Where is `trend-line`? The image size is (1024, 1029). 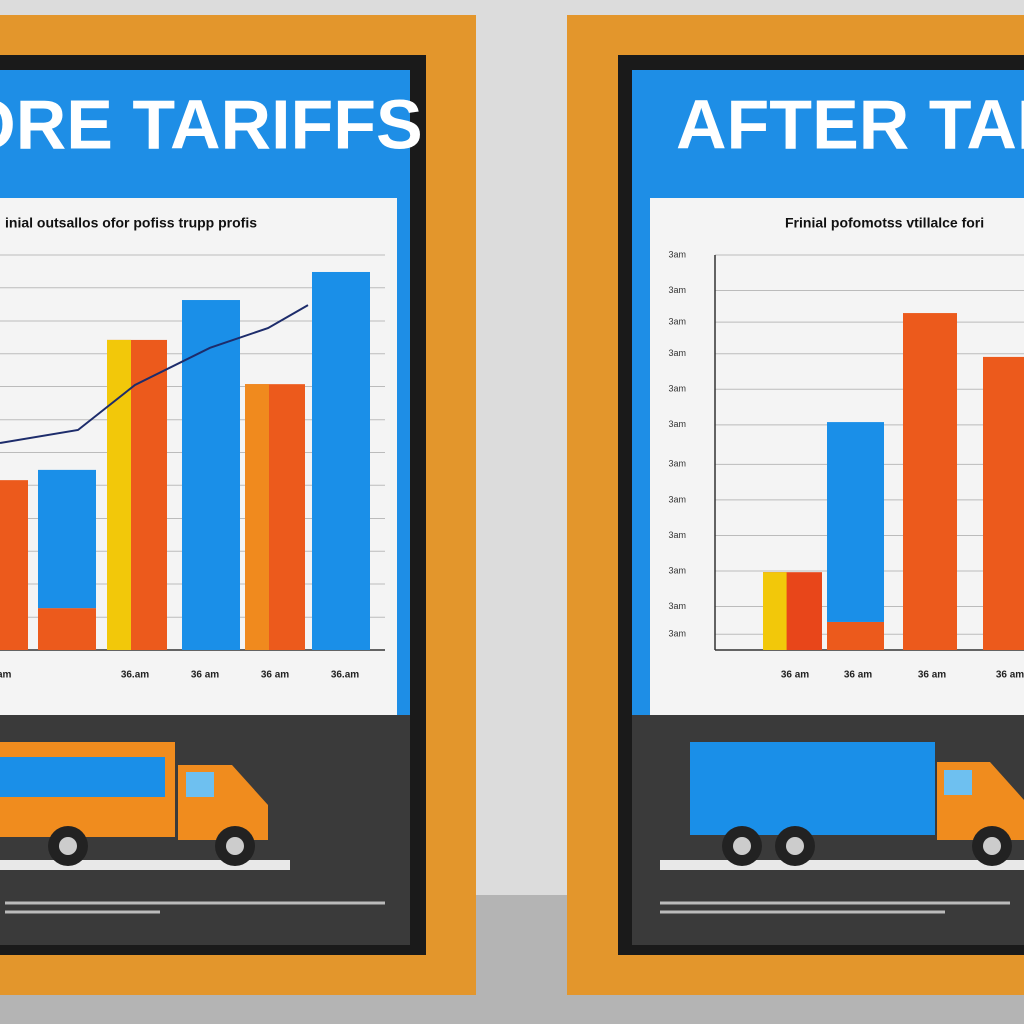
trend-line is located at coordinates (154, 374).